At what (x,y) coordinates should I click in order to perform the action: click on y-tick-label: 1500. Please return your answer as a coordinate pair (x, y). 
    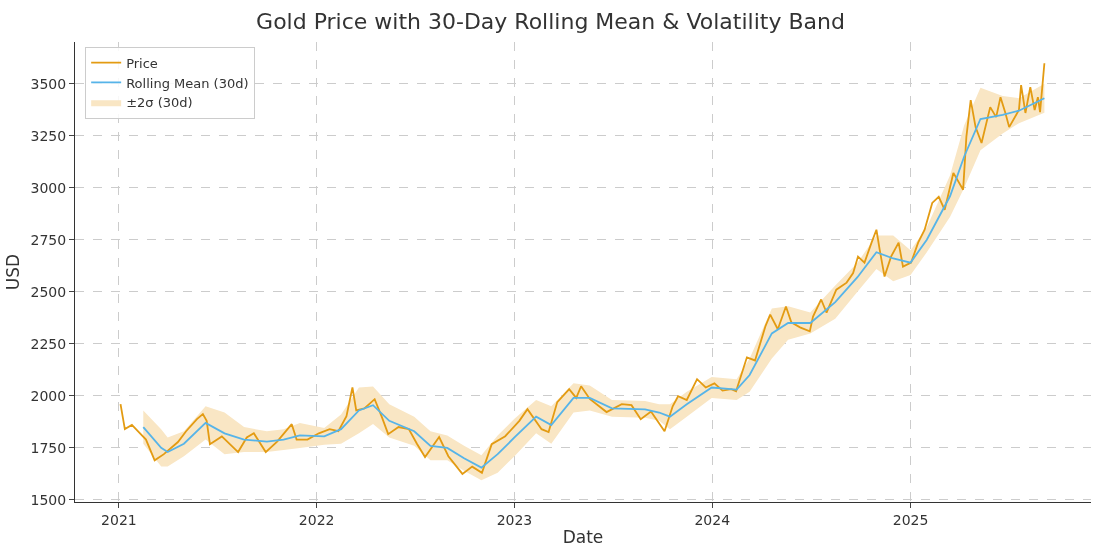
    Looking at the image, I should click on (48, 499).